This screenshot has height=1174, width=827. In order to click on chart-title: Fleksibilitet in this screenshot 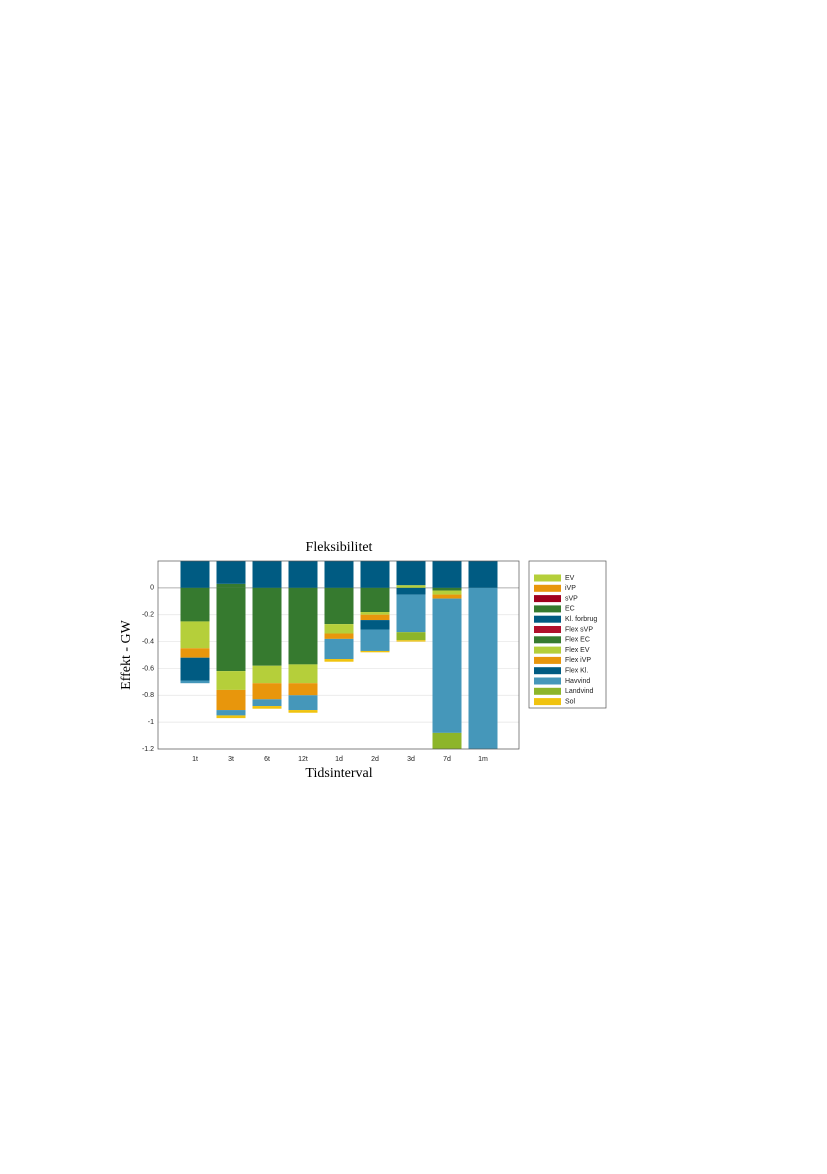, I will do `click(339, 547)`.